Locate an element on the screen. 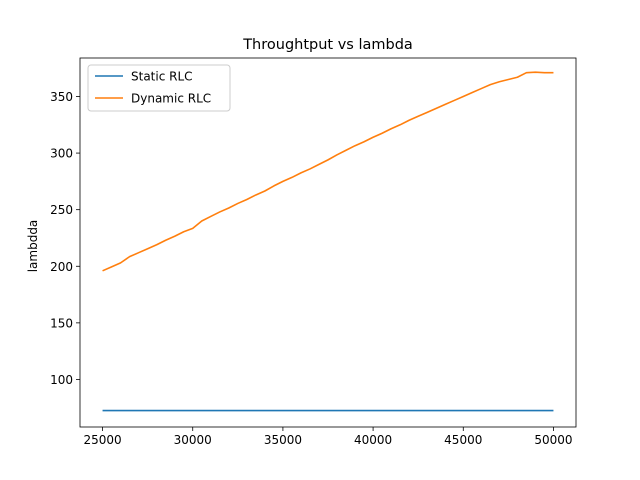 The image size is (640, 480). y-axis-label: lambdda is located at coordinates (33, 246).